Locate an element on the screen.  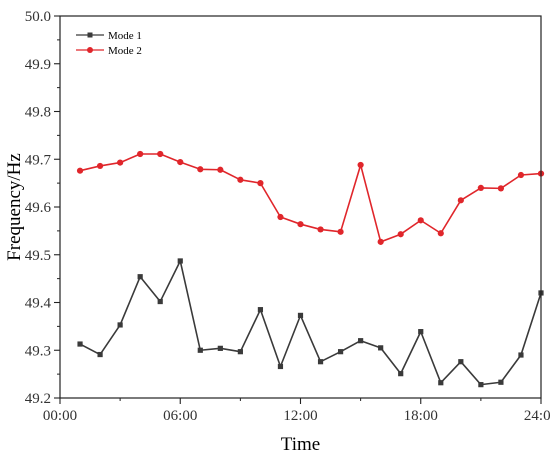
y-tick-label: 49.8 is located at coordinates (38, 113).